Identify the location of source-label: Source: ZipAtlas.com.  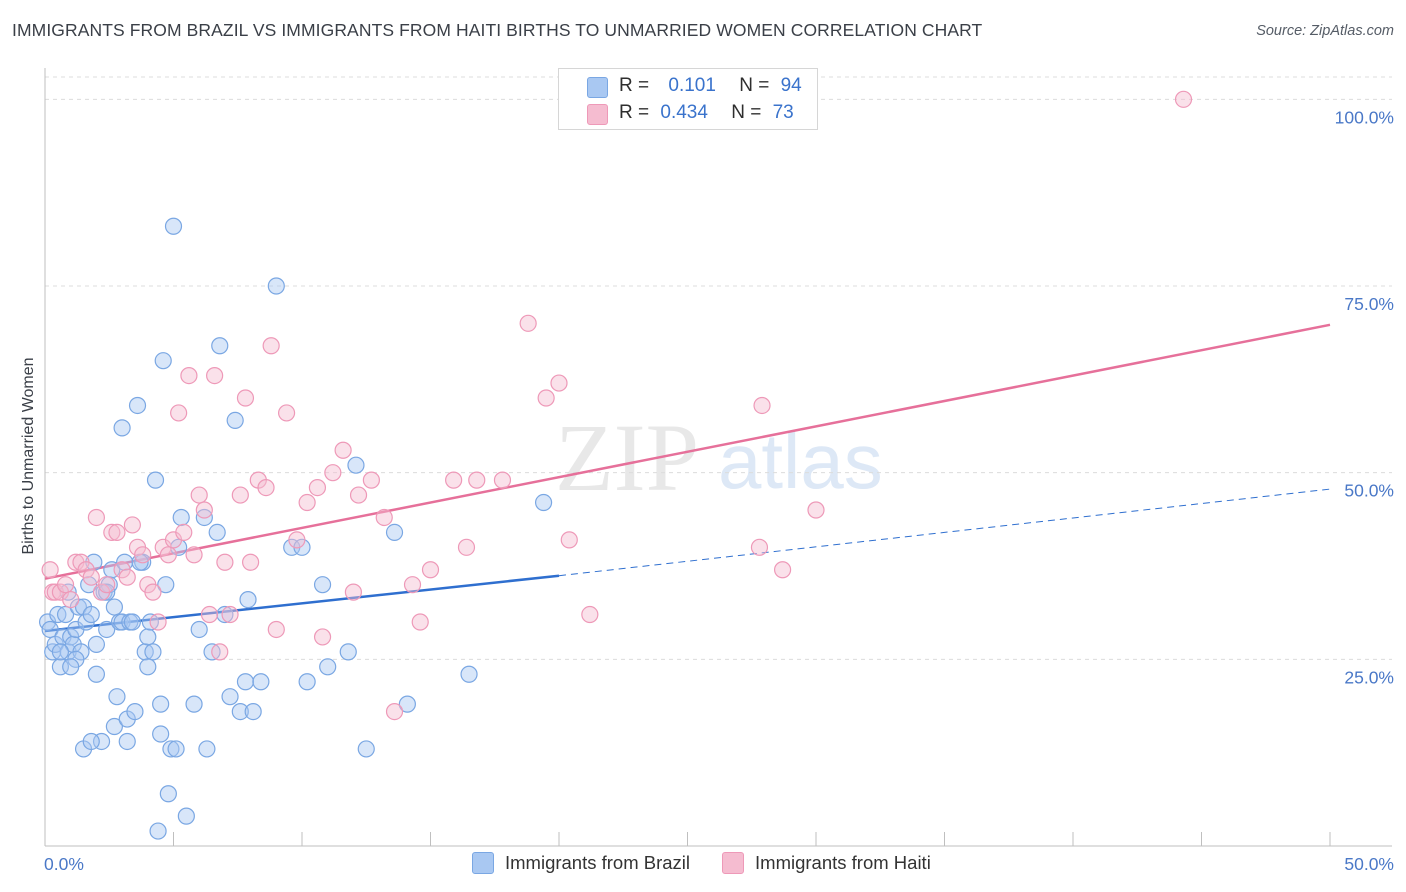
(1325, 31).